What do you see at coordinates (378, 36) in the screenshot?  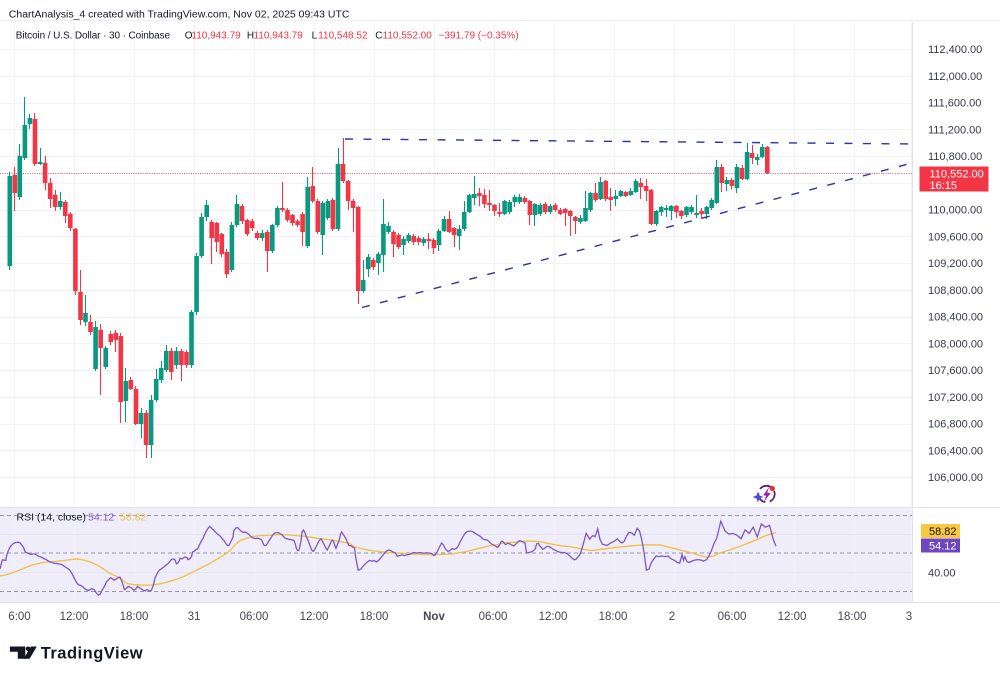 I see `svg-text: C` at bounding box center [378, 36].